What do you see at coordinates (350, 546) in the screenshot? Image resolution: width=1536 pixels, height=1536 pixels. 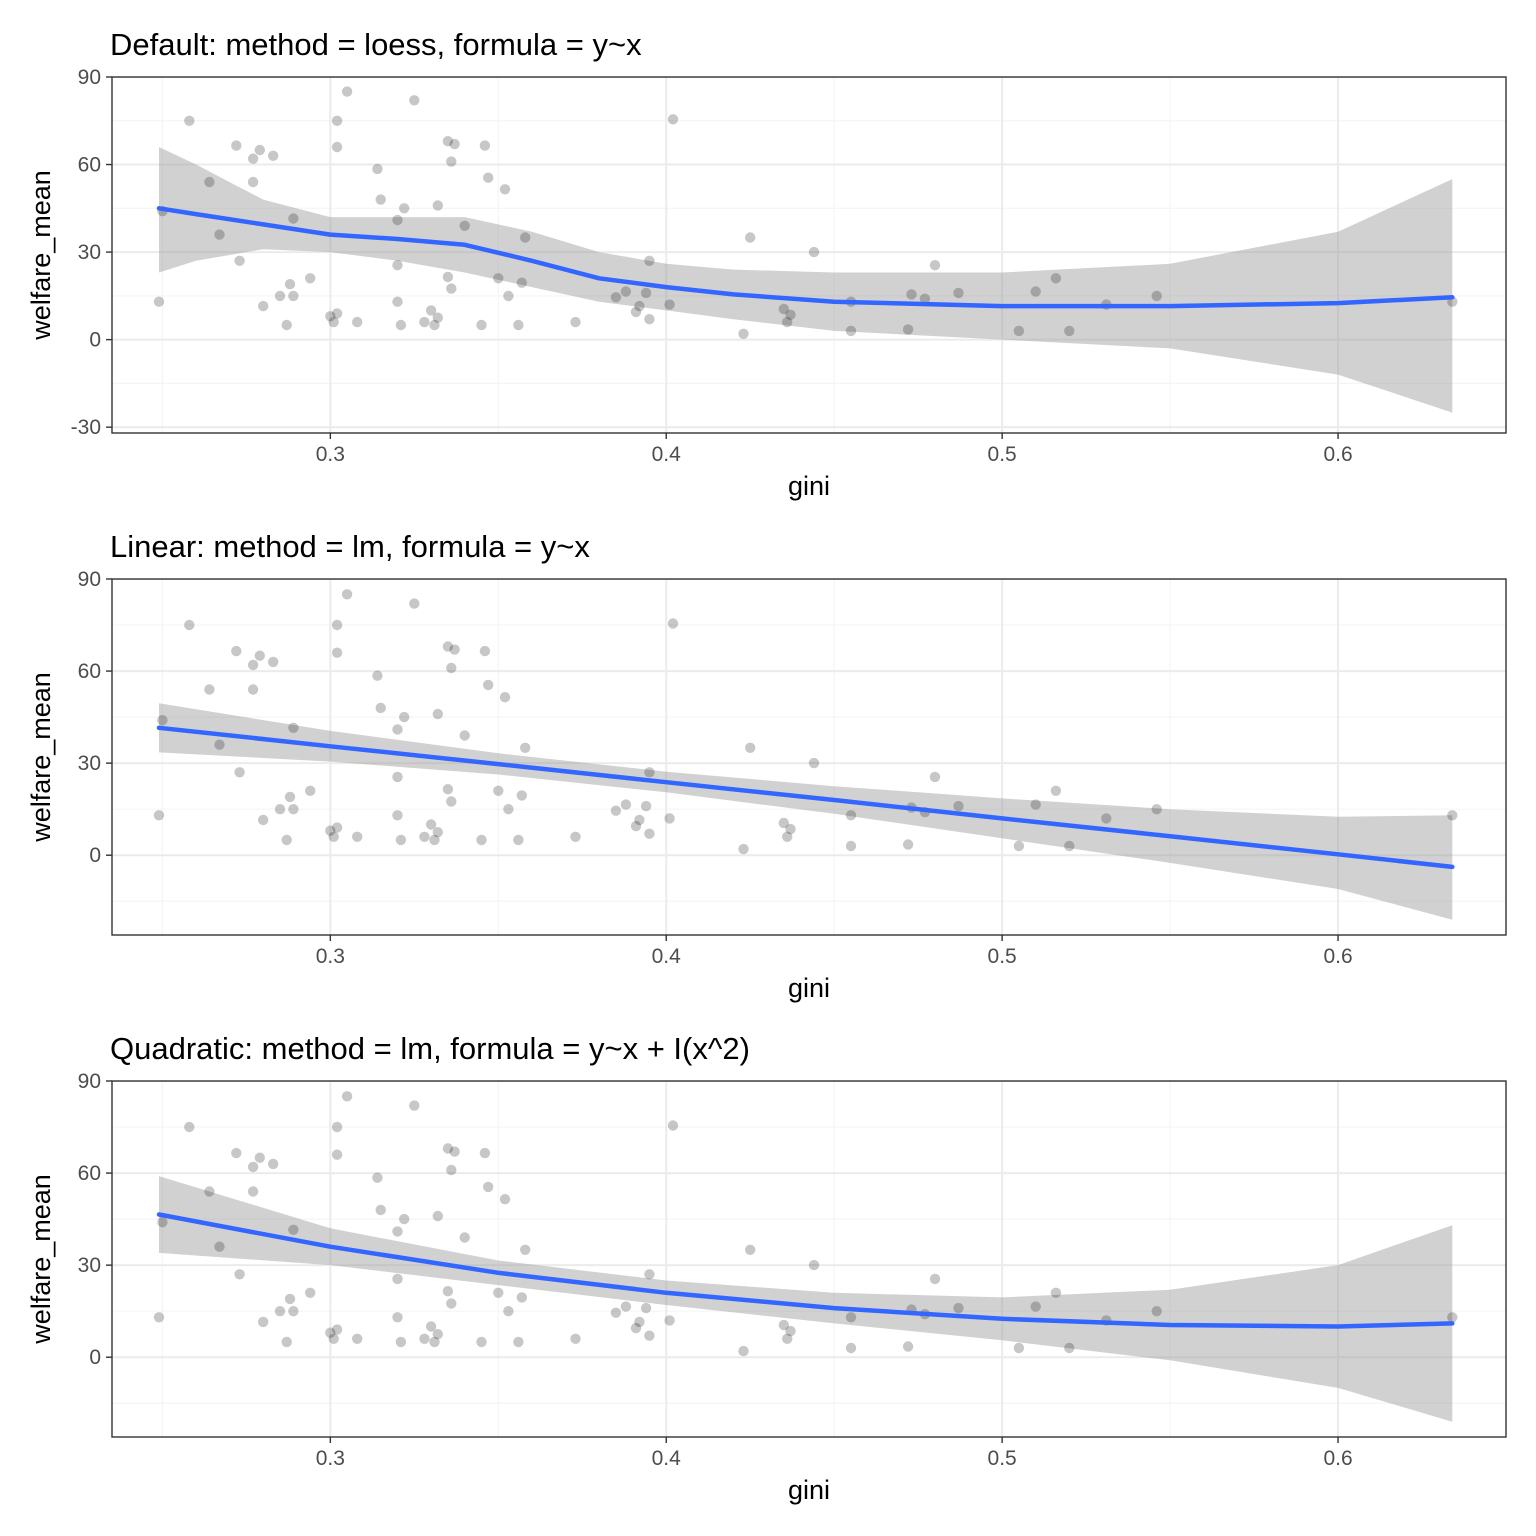 I see `panel-title: Linear: method = lm, formula = y~x` at bounding box center [350, 546].